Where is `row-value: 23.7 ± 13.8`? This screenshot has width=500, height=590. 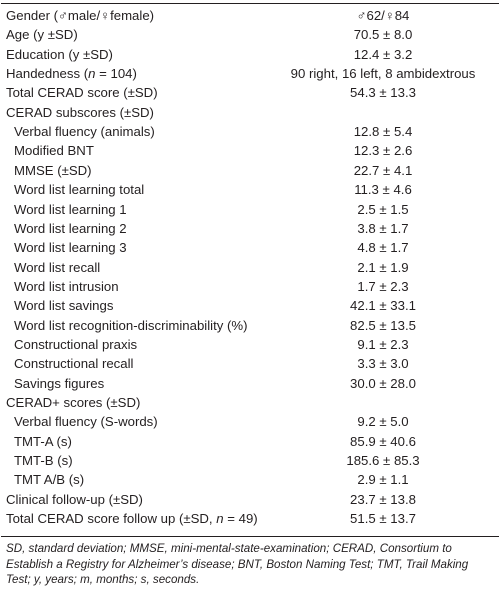 row-value: 23.7 ± 13.8 is located at coordinates (383, 499).